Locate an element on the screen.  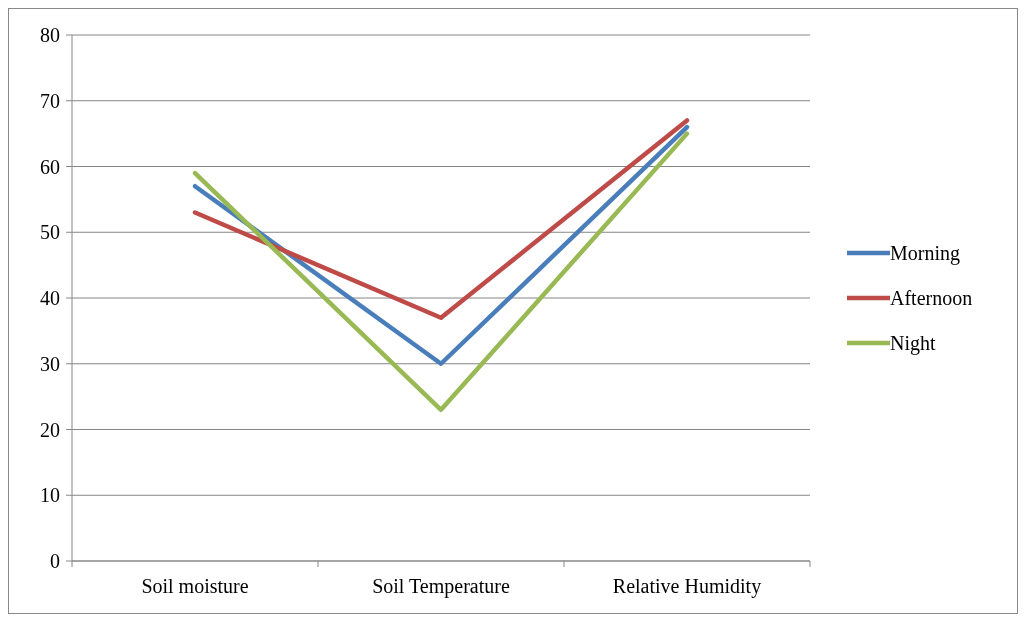
y-tick-label: 0 is located at coordinates (55, 561).